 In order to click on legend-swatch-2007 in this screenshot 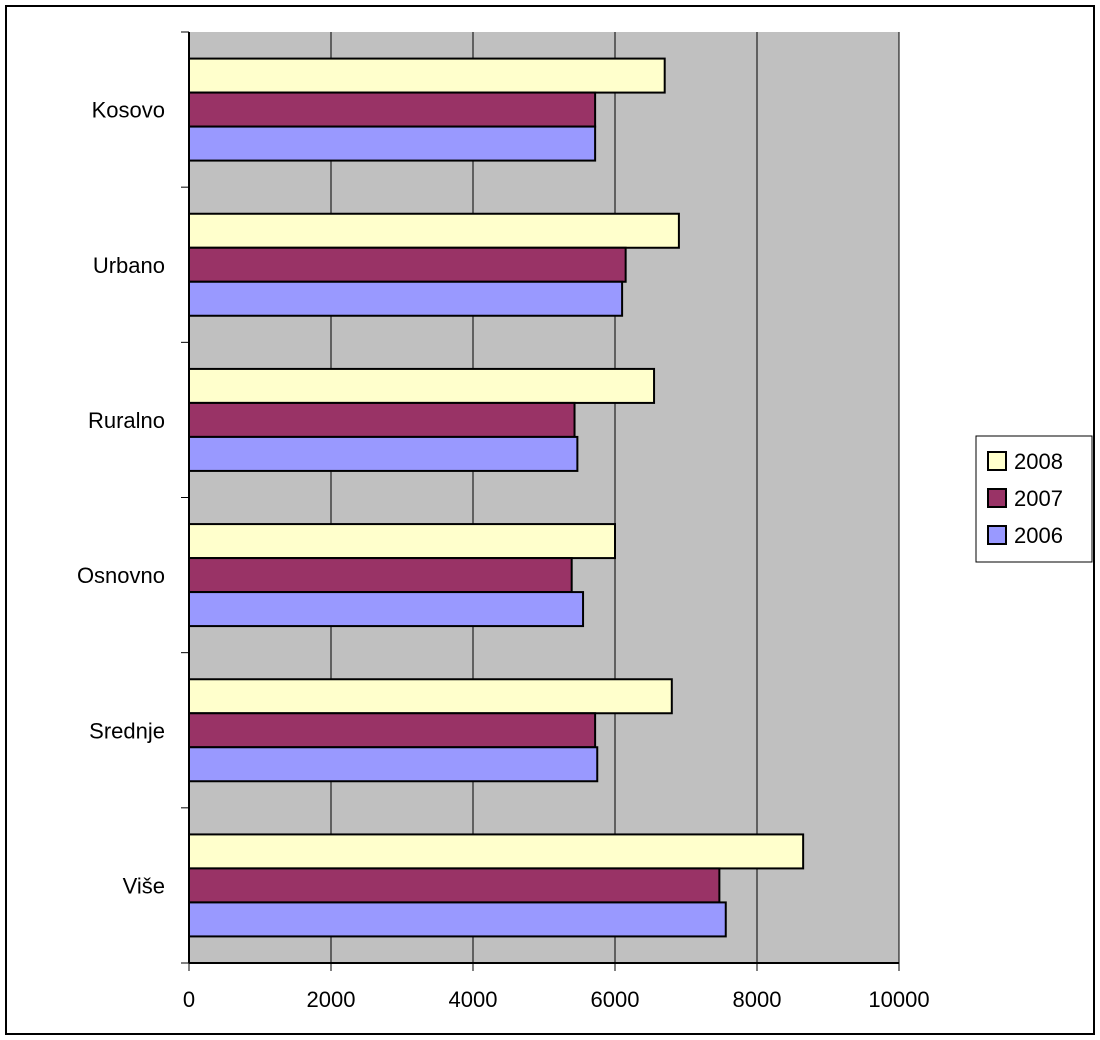, I will do `click(997, 498)`.